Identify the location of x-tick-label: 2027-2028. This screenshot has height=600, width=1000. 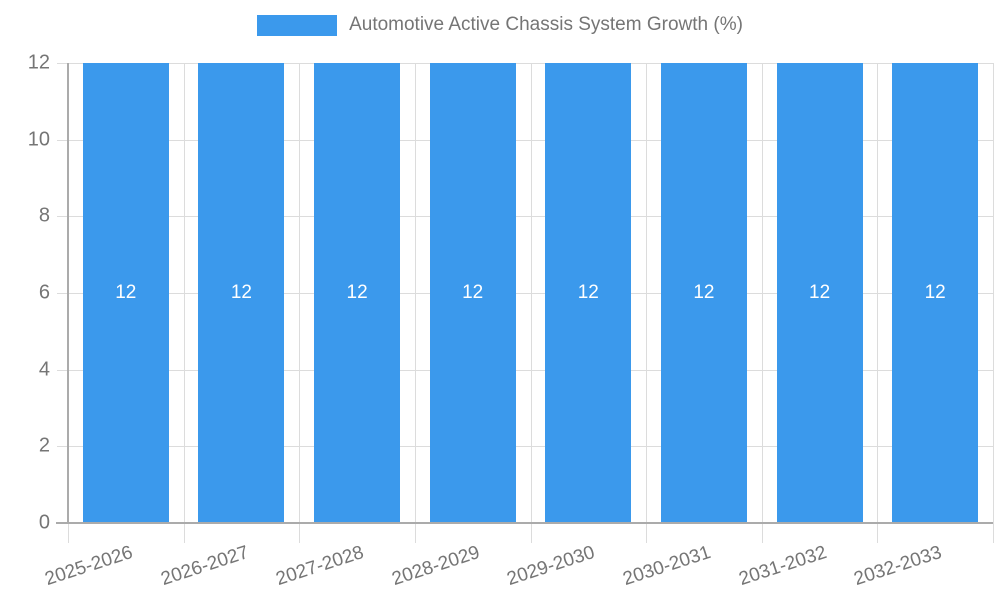
(320, 566).